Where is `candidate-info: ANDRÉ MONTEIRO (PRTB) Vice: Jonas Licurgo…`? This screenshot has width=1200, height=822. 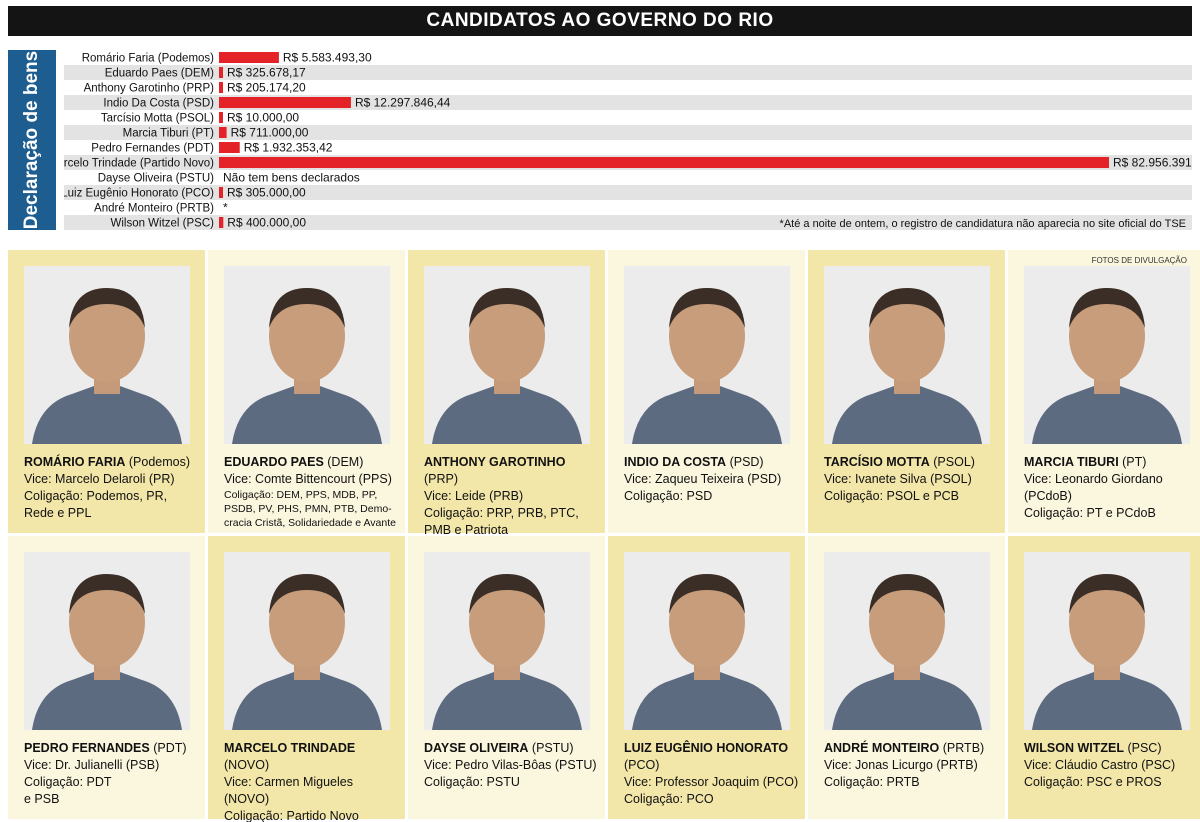 candidate-info: ANDRÉ MONTEIRO (PRTB) Vice: Jonas Licurgo… is located at coordinates (911, 765).